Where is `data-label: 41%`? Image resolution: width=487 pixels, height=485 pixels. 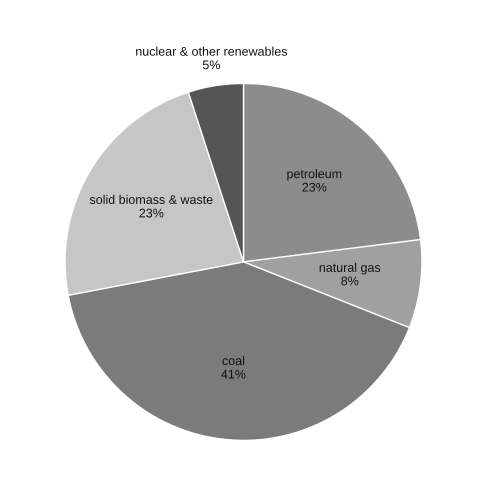
data-label: 41% is located at coordinates (233, 374).